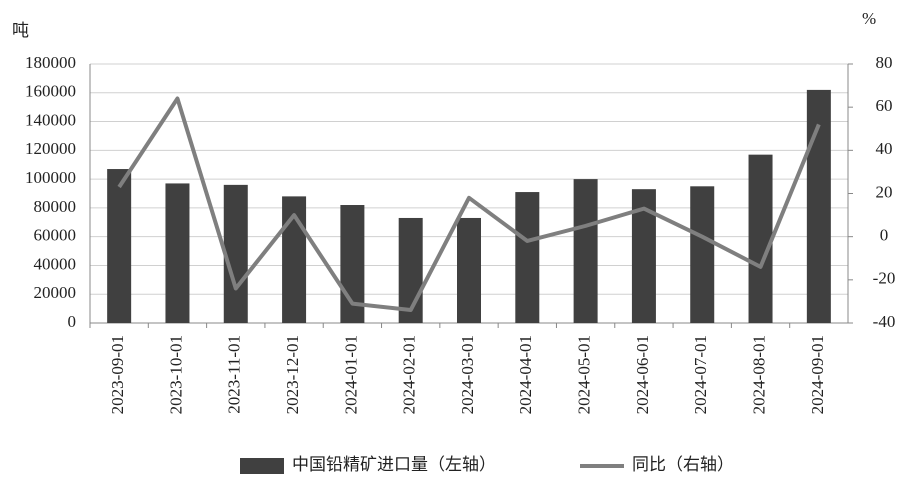 The height and width of the screenshot is (486, 900). I want to click on x-tick-label: 2024-02-01, so click(409, 374).